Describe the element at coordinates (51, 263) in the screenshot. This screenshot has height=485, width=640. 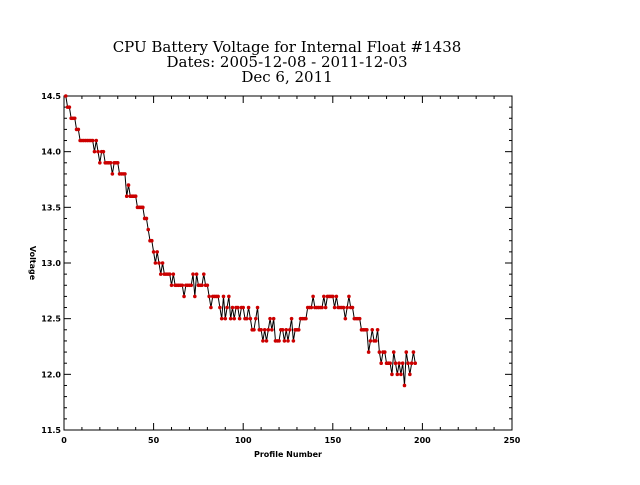
I see `y-tick-label: 13.0` at that location.